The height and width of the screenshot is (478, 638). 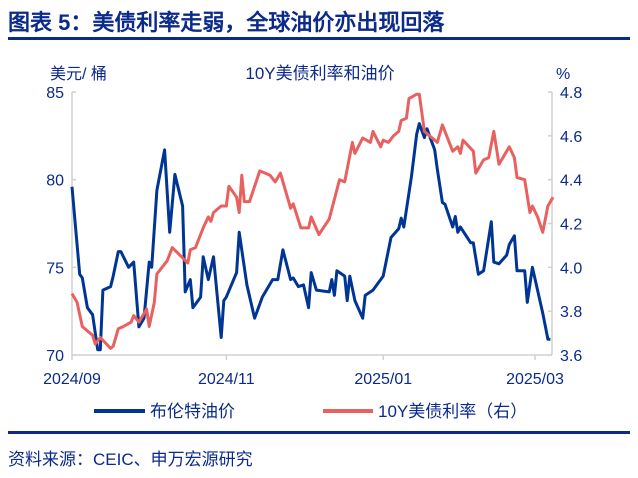 I want to click on left-tick-label: 80, so click(x=55, y=181).